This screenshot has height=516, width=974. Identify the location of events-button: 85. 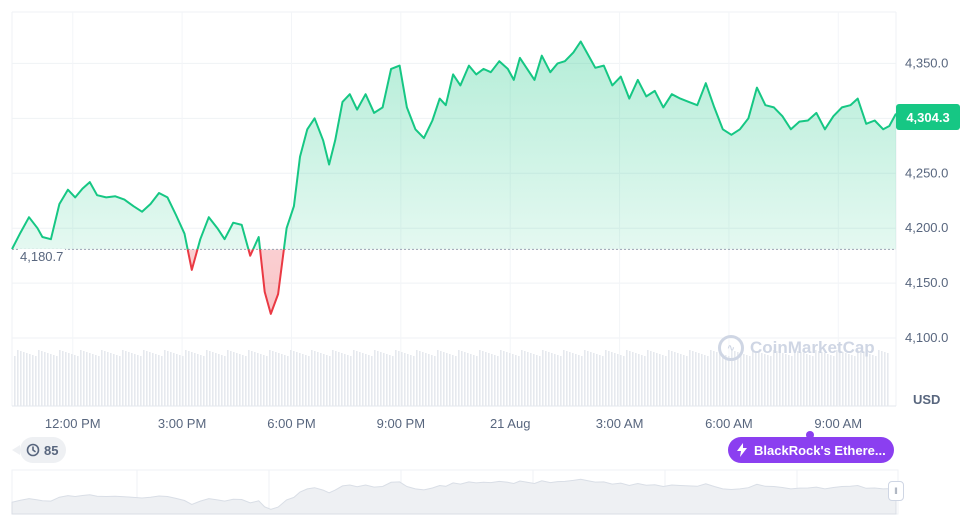
(39, 450).